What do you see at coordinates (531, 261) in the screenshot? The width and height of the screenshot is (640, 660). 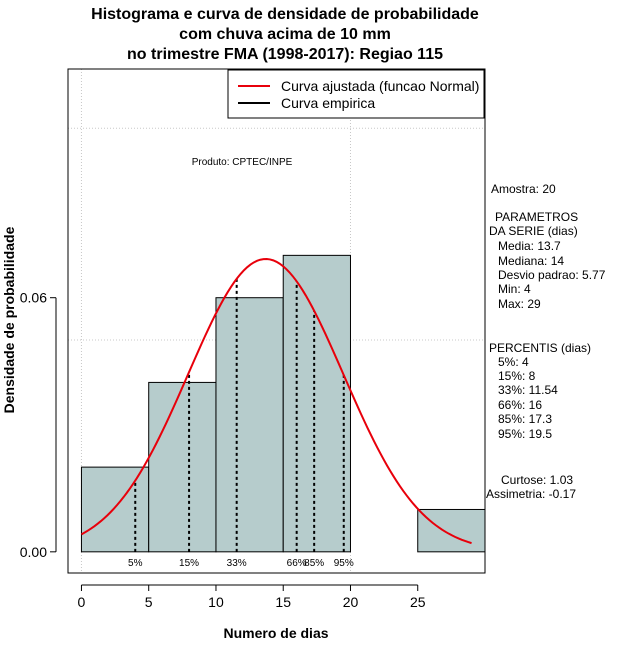 I see `stat-mediana: Mediana: 14` at bounding box center [531, 261].